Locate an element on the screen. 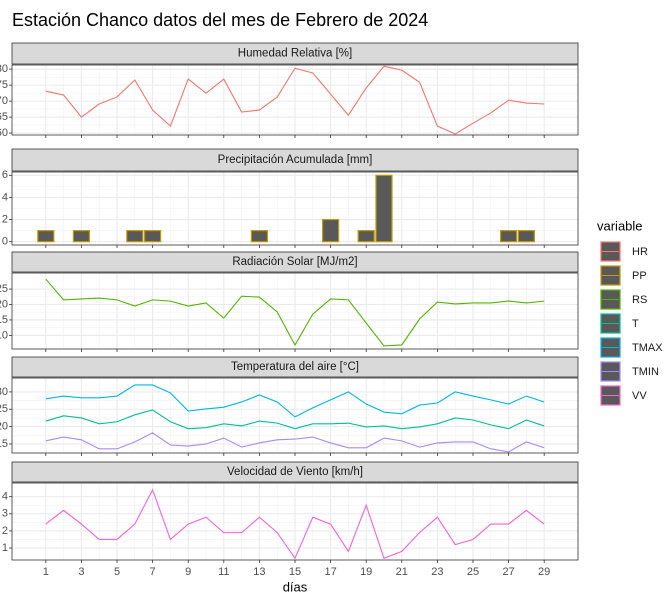 The height and width of the screenshot is (595, 665). strip-title: Humedad Relativa [%] is located at coordinates (295, 54).